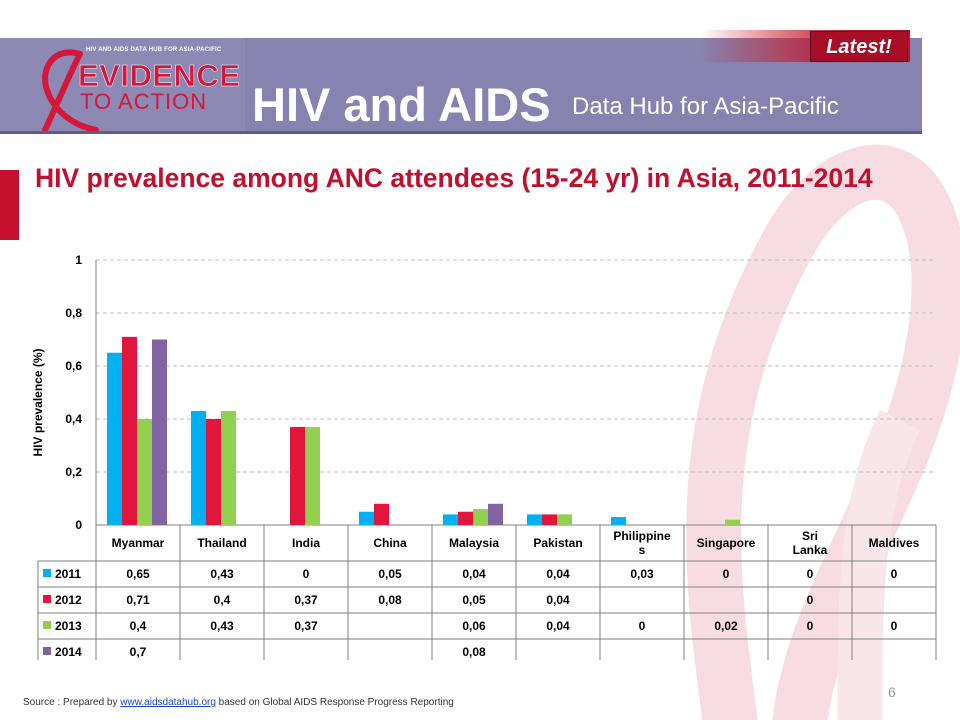 The image size is (960, 720). What do you see at coordinates (78, 525) in the screenshot?
I see `y-tick-label: 0` at bounding box center [78, 525].